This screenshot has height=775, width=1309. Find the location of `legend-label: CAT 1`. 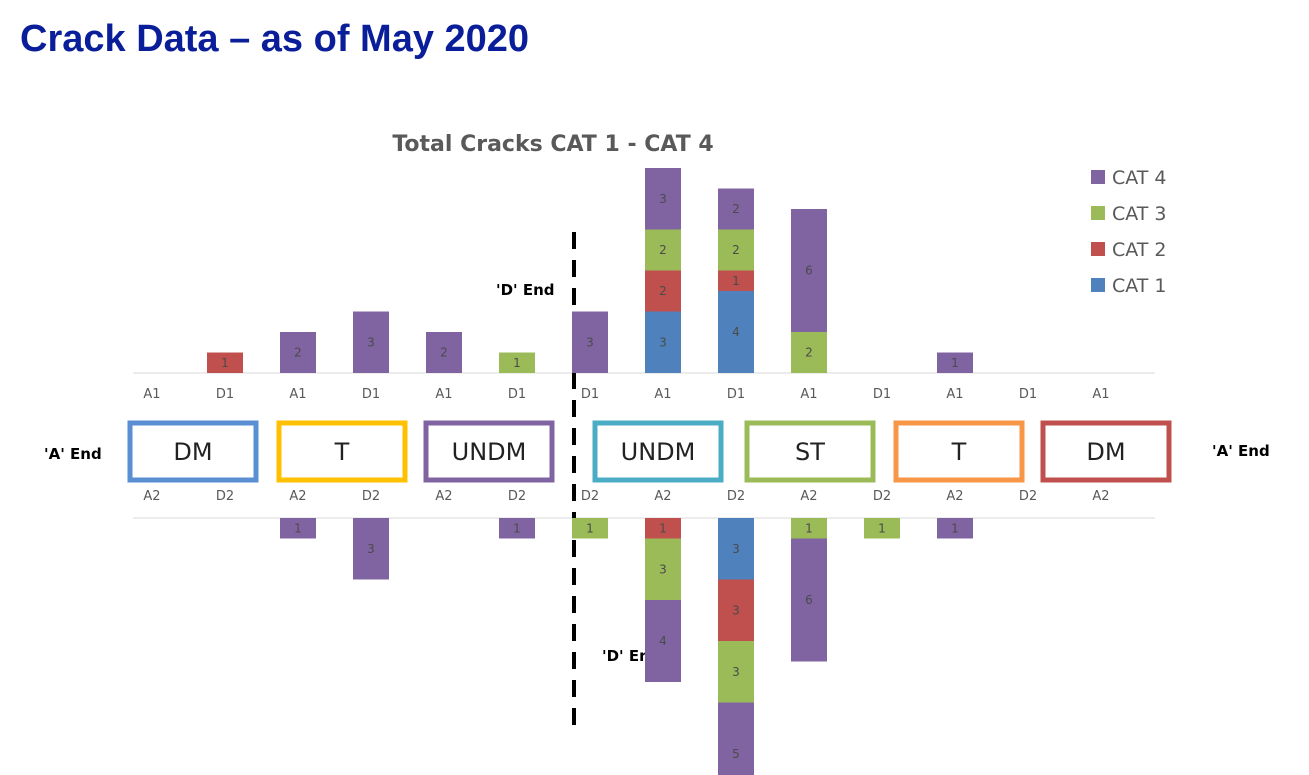

legend-label: CAT 1 is located at coordinates (1139, 286).